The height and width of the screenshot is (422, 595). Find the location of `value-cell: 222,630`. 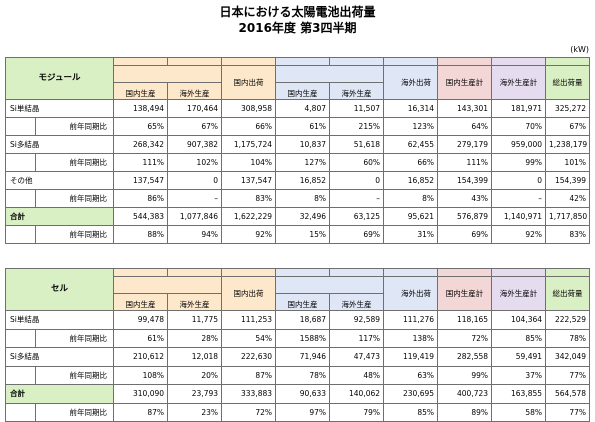

value-cell: 222,630 is located at coordinates (249, 357).